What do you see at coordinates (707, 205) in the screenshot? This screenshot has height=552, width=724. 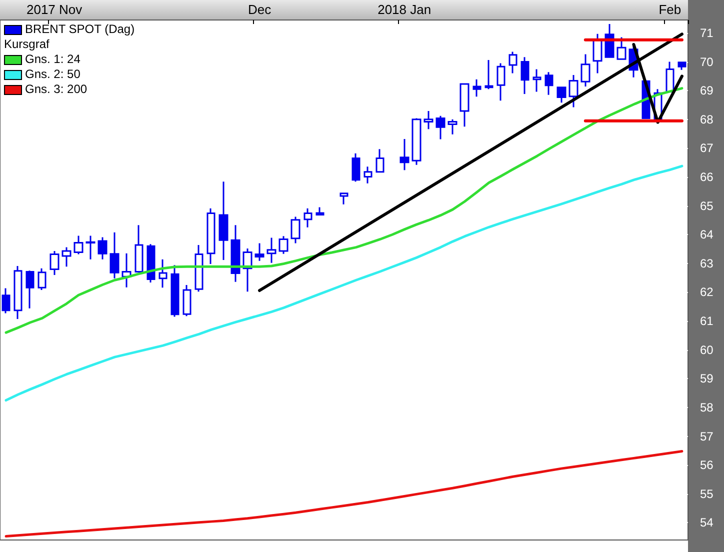 I see `y-tick-label: 65` at bounding box center [707, 205].